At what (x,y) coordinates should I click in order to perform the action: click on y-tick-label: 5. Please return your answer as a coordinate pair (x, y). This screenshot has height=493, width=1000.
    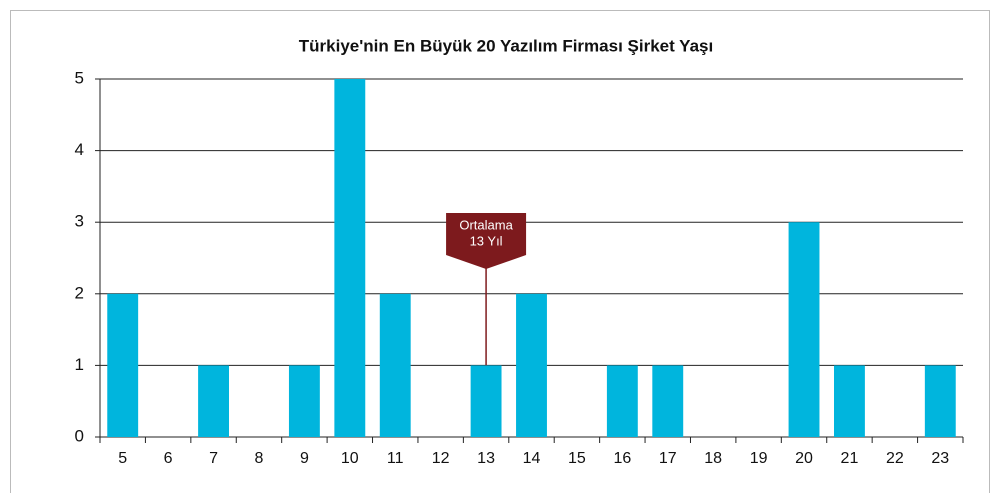
    Looking at the image, I should click on (79, 77).